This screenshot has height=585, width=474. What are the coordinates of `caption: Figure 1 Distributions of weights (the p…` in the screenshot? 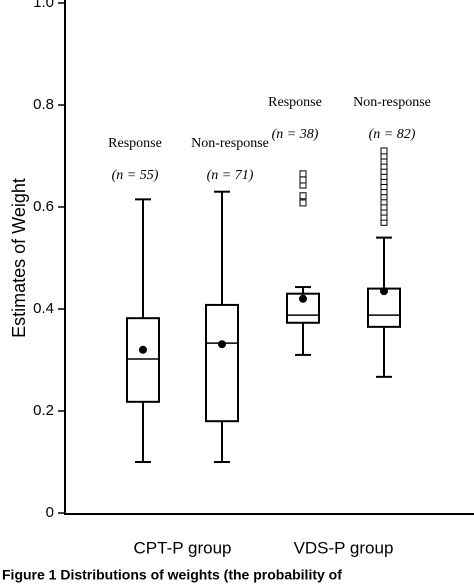 It's located at (172, 575).